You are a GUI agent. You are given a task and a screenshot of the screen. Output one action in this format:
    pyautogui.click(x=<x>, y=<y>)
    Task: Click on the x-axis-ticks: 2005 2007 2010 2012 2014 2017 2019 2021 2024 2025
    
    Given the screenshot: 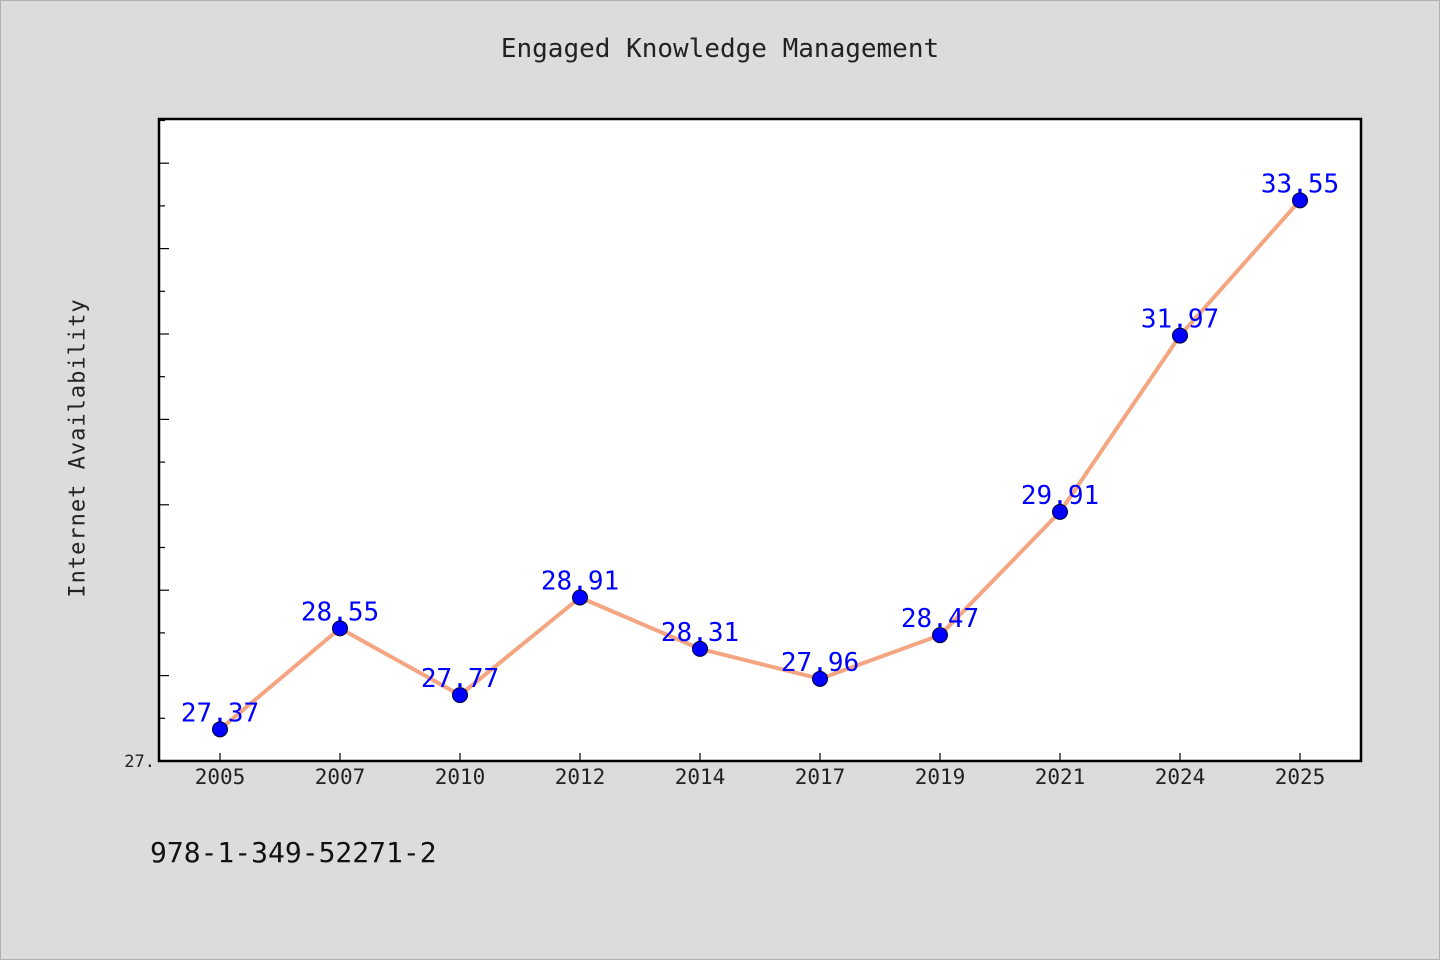 What is the action you would take?
    pyautogui.click(x=760, y=771)
    